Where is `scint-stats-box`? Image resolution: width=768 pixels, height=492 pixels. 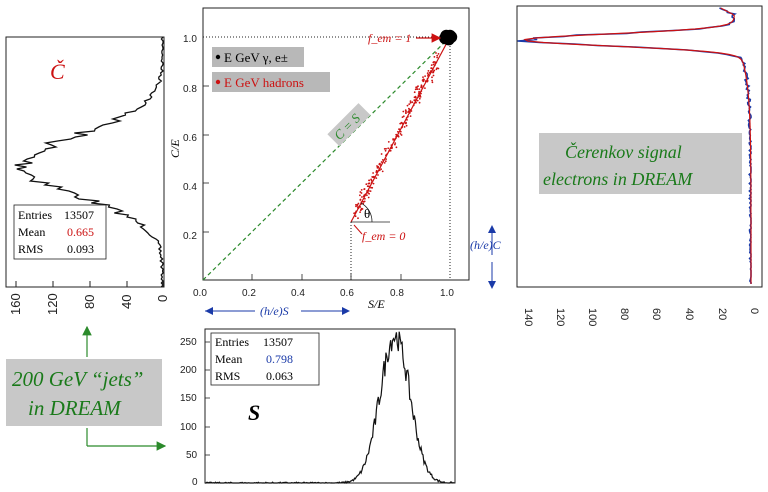 scint-stats-box is located at coordinates (265, 359).